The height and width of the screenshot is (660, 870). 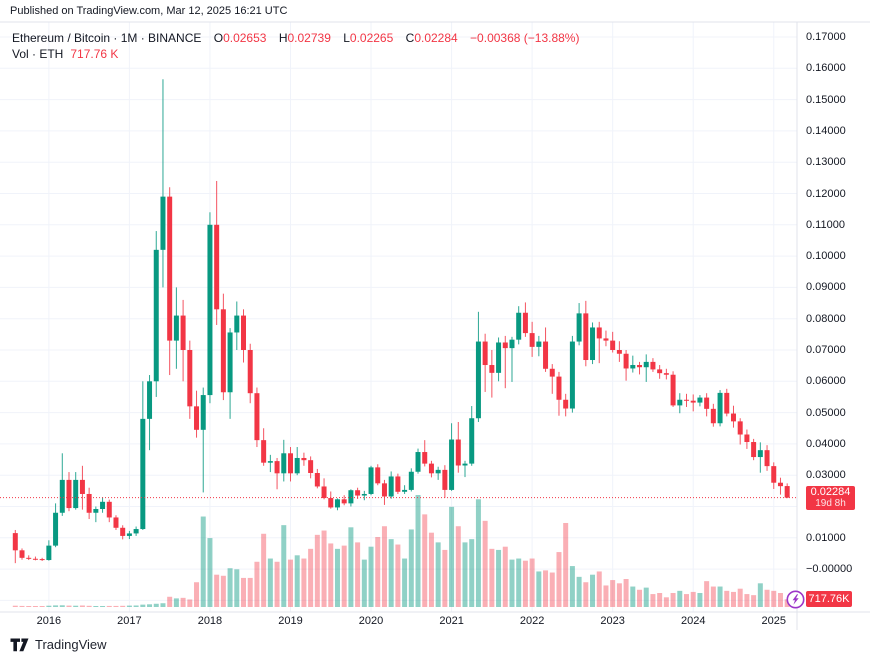 I want to click on boost-button, so click(x=795, y=599).